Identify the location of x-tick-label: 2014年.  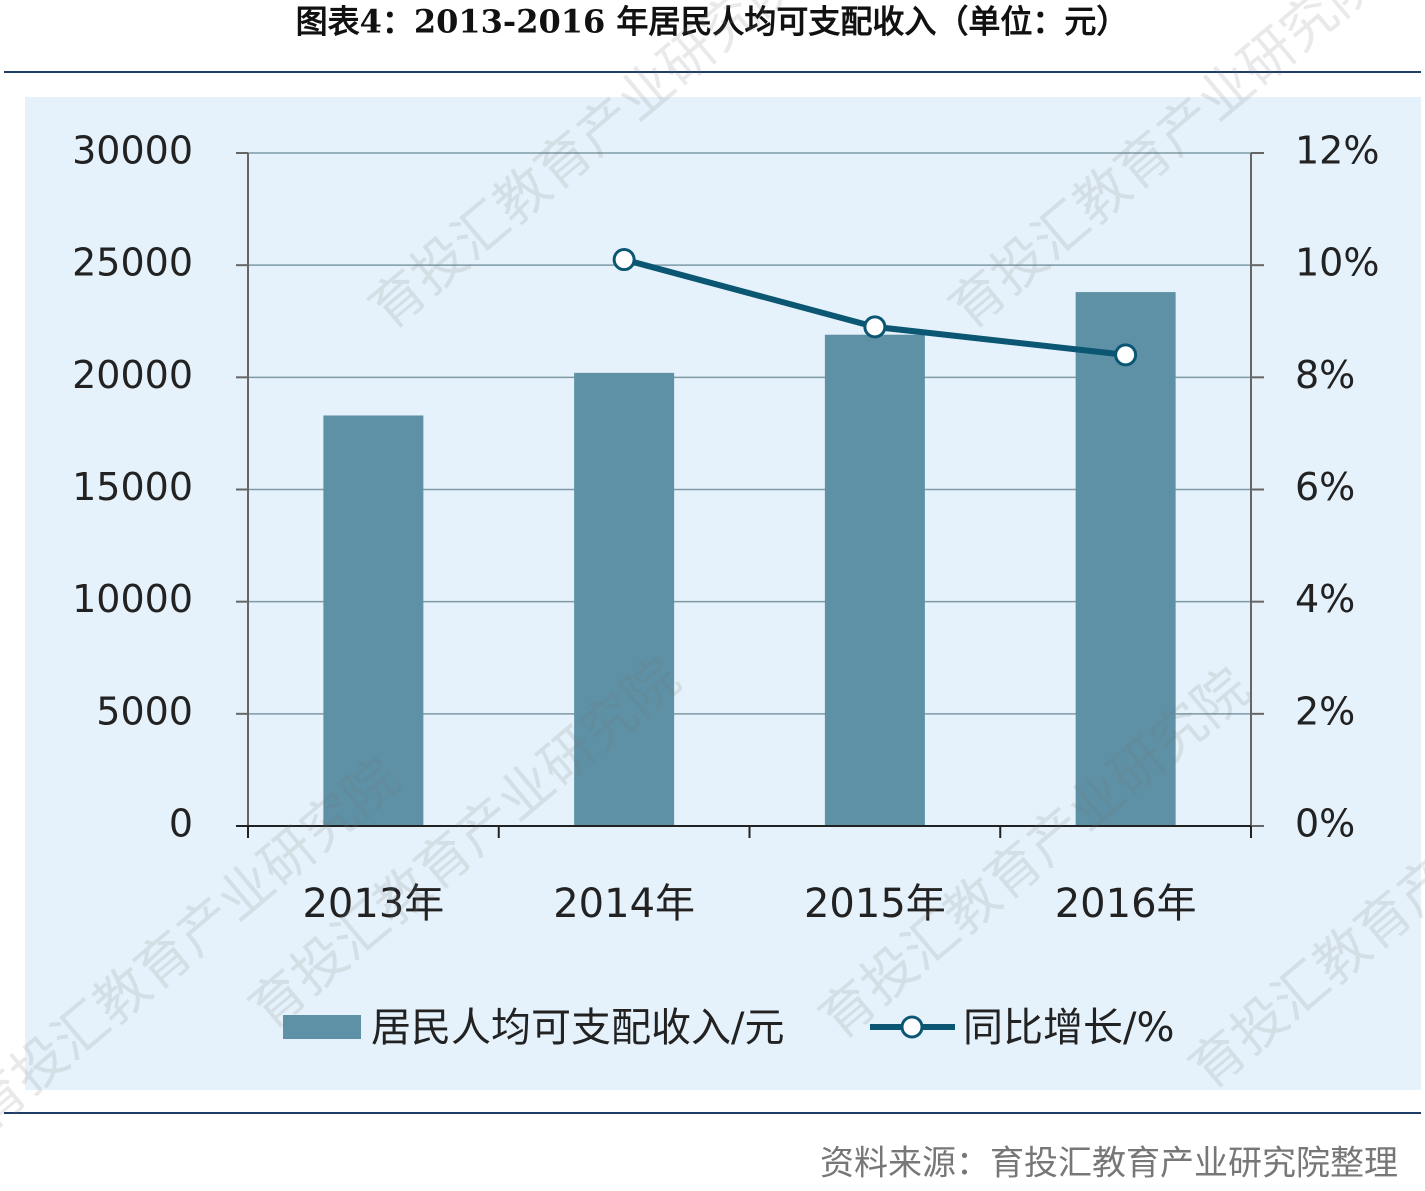
(624, 904).